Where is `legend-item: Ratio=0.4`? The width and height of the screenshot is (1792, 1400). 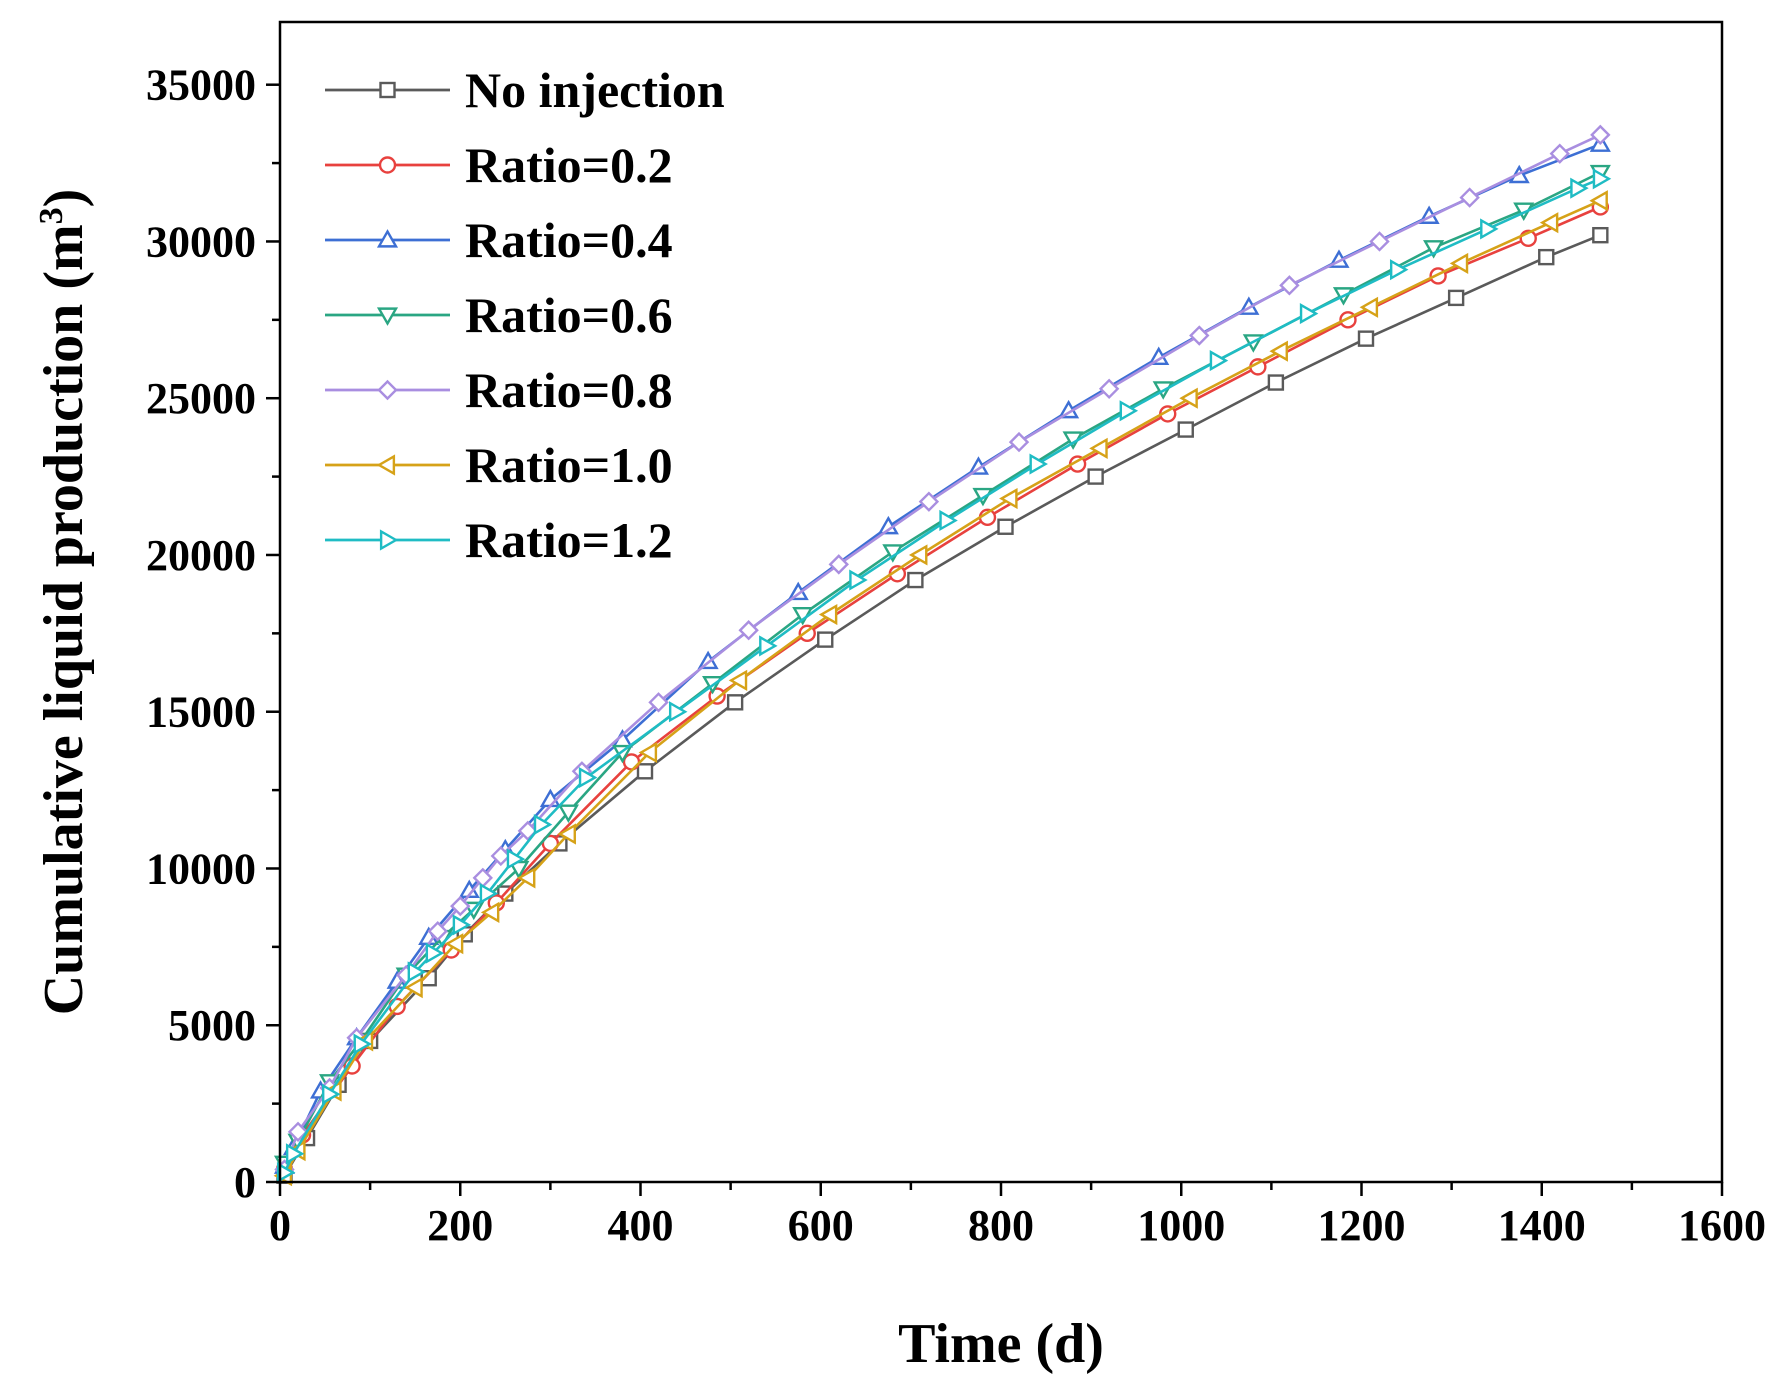
legend-item: Ratio=0.4 is located at coordinates (499, 240).